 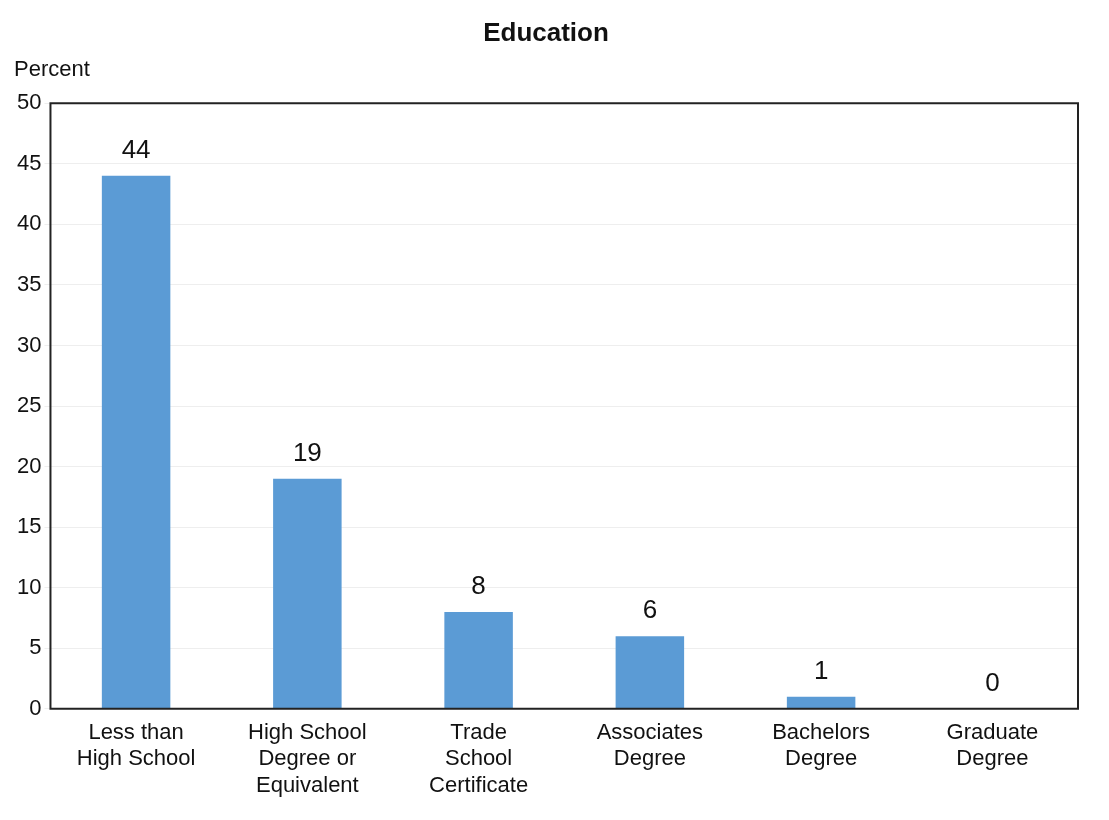 I want to click on y-tick-label: 0, so click(x=35, y=707).